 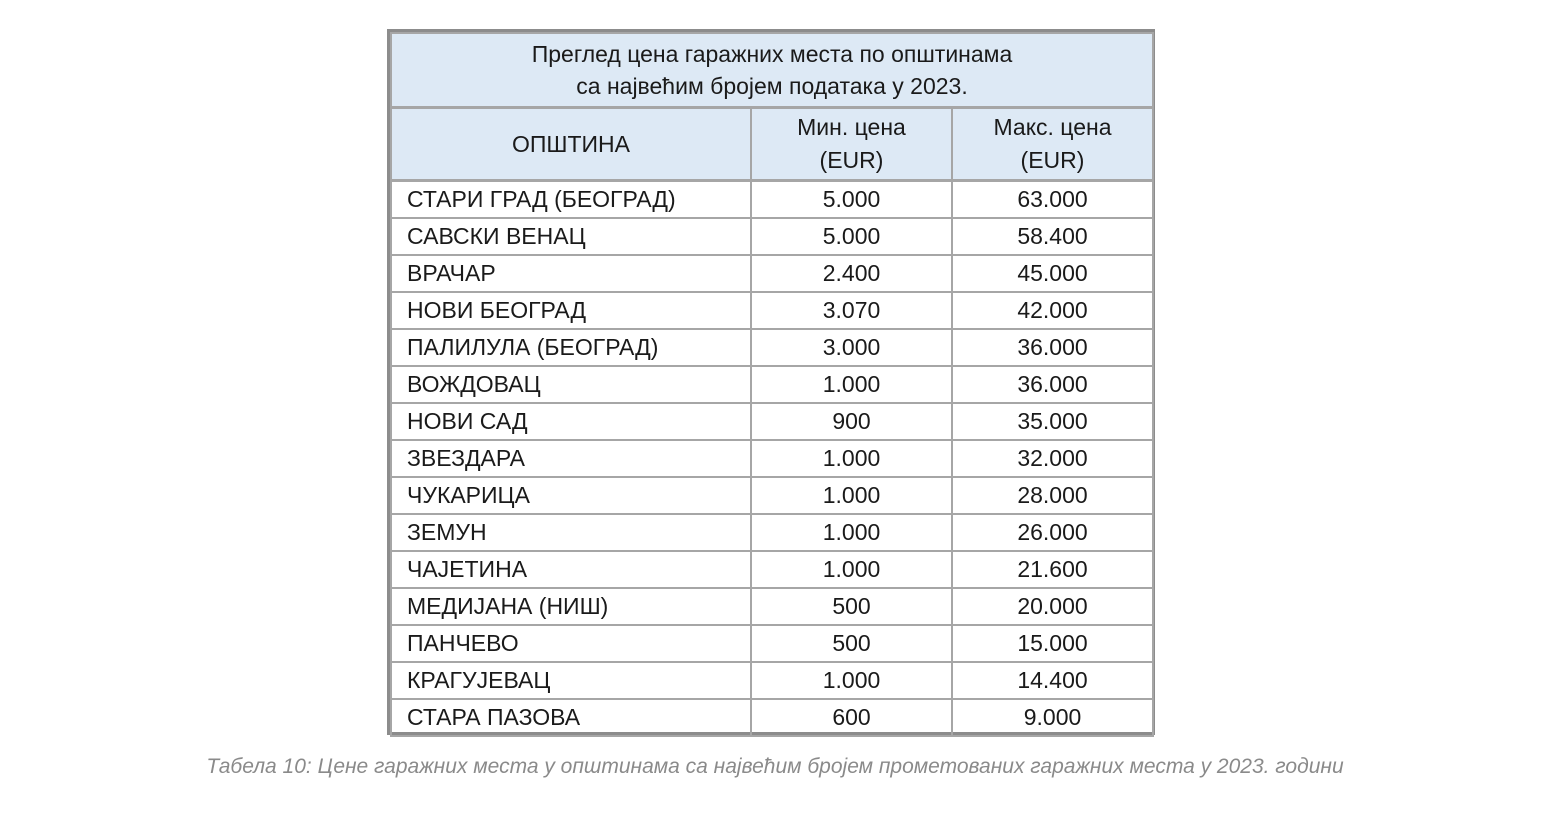 I want to click on max-price-cell: 58.400, so click(x=1052, y=236).